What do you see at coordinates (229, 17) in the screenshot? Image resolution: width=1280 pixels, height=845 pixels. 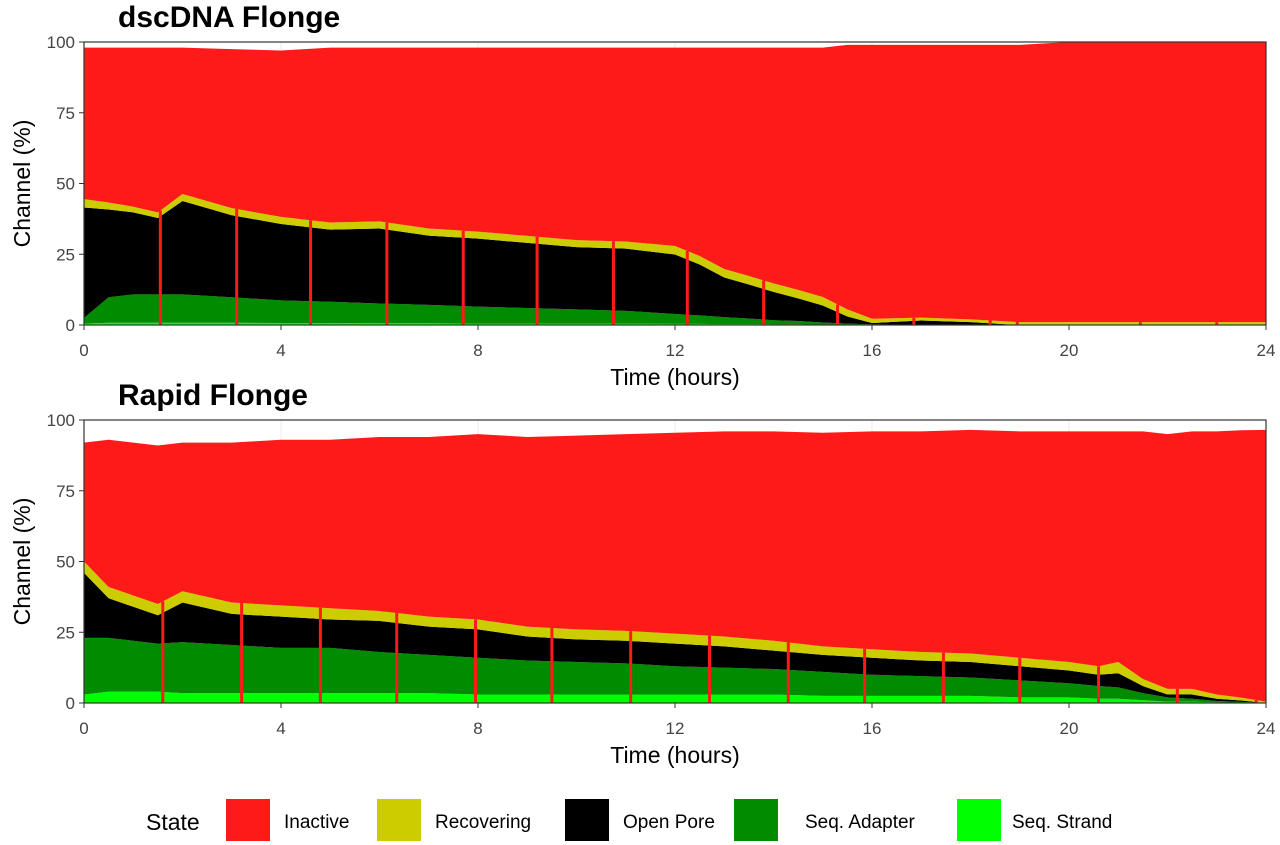 I see `chart-title: dscDNA Flonge` at bounding box center [229, 17].